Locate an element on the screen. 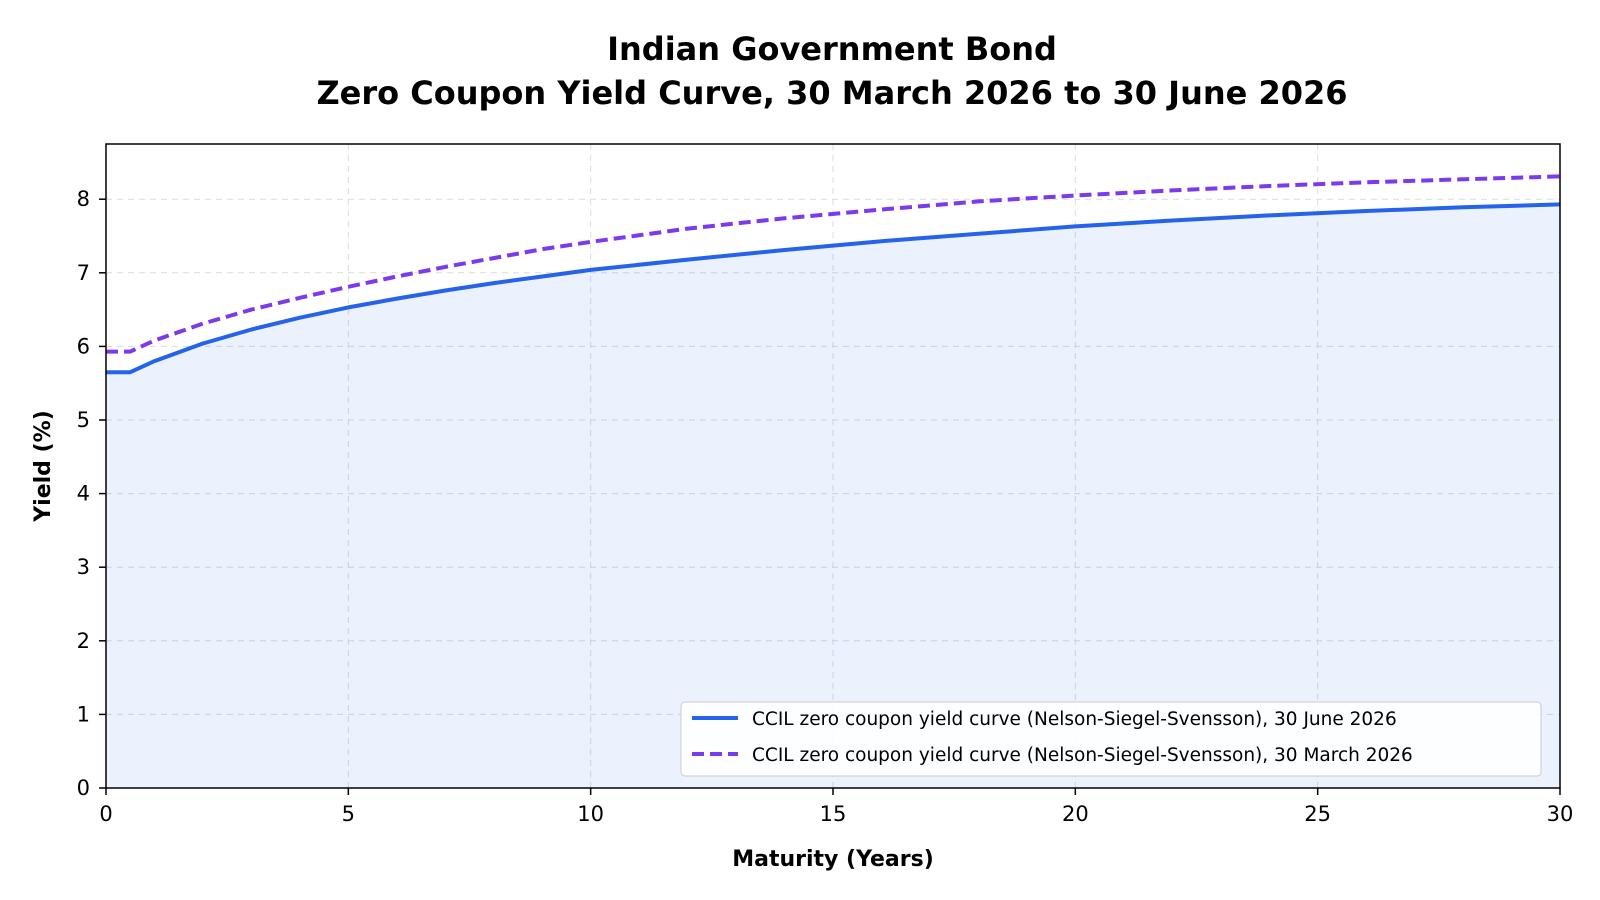 Image resolution: width=1600 pixels, height=900 pixels. x-tick-label: 15 is located at coordinates (833, 814).